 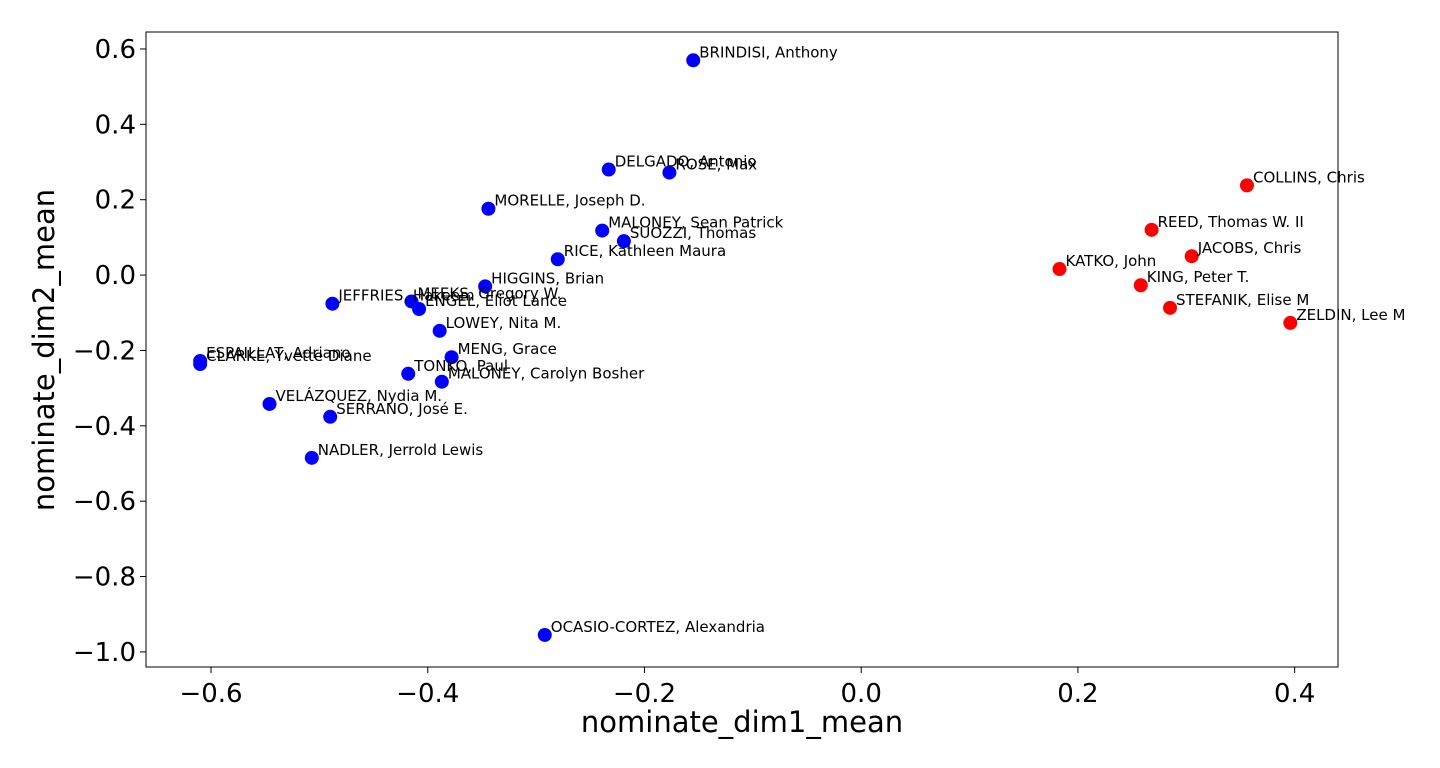 What do you see at coordinates (747, 688) in the screenshot?
I see `x-axis-ticks: −0.6 −0.4 −0.2 0.0 0.2 0.4` at bounding box center [747, 688].